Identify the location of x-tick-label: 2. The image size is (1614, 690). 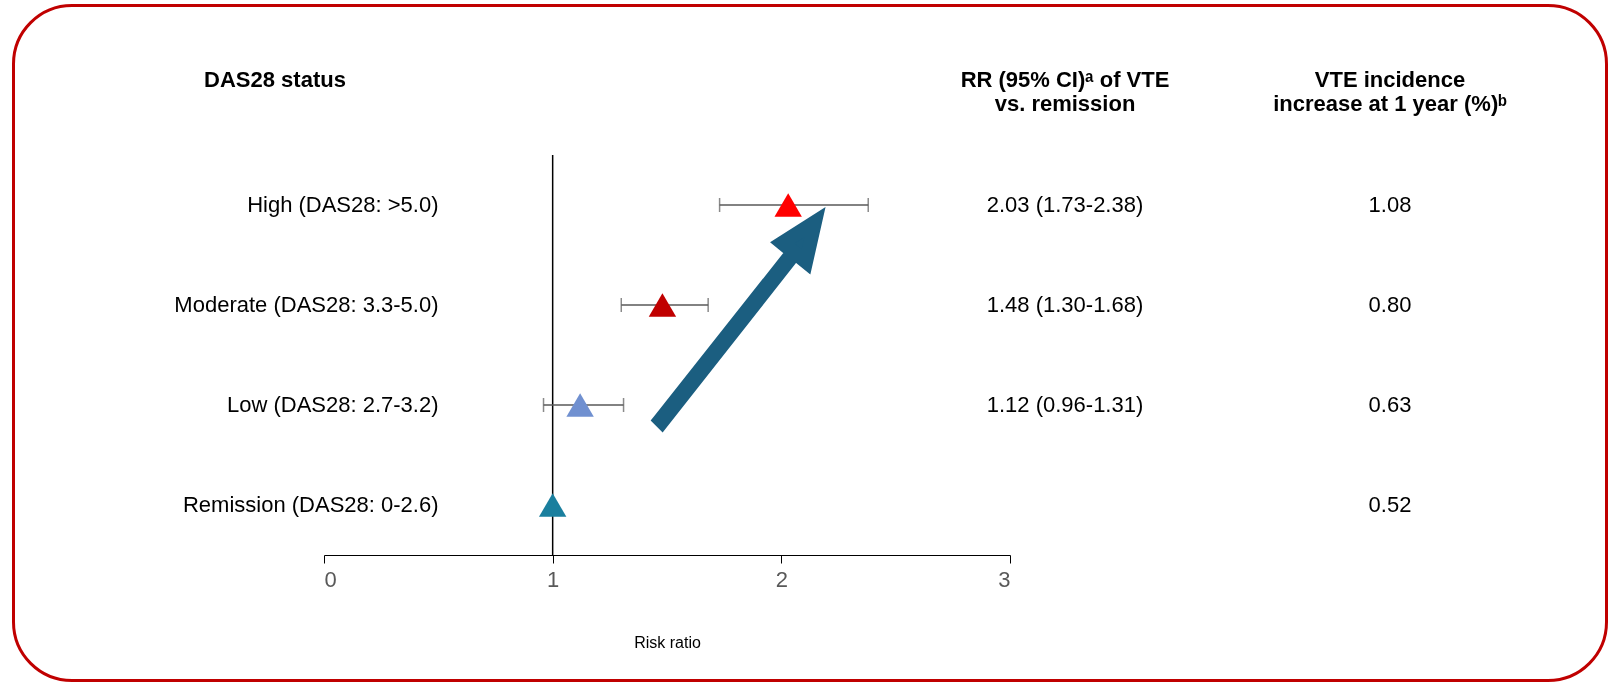
(781, 579).